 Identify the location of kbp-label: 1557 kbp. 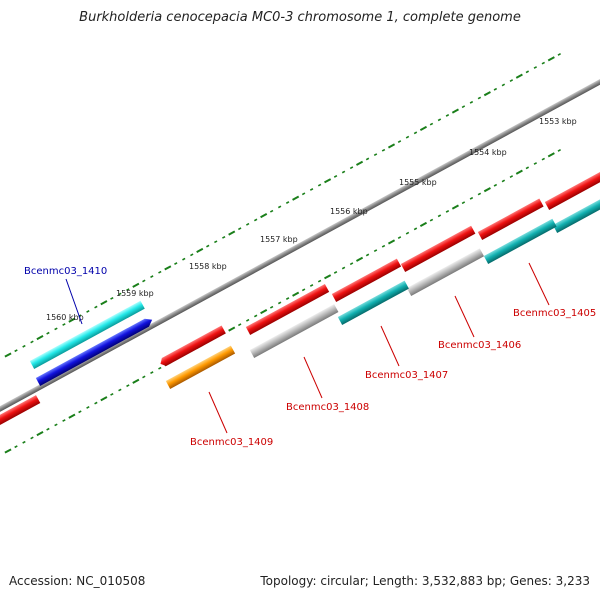
(279, 239).